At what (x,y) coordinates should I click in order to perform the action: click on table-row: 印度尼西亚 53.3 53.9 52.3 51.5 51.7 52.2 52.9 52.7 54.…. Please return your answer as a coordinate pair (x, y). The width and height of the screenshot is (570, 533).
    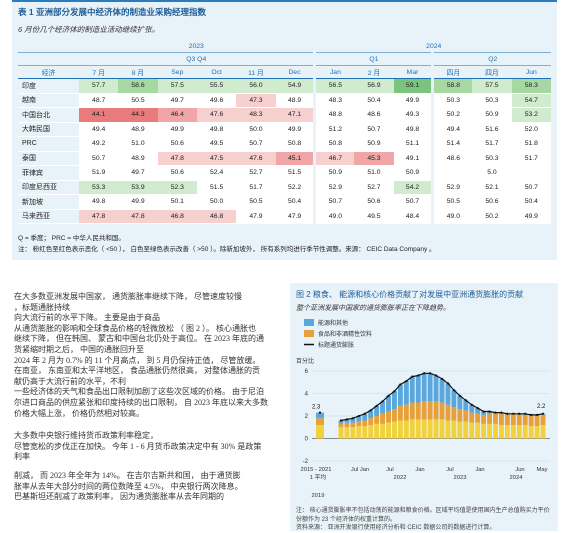
    Looking at the image, I should click on (284, 187).